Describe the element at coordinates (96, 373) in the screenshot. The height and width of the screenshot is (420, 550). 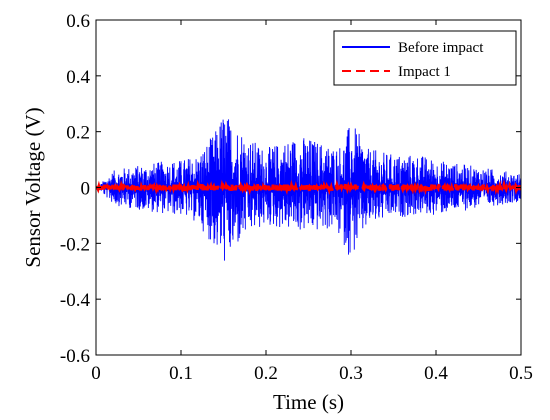
I see `x-tick-label: 0` at that location.